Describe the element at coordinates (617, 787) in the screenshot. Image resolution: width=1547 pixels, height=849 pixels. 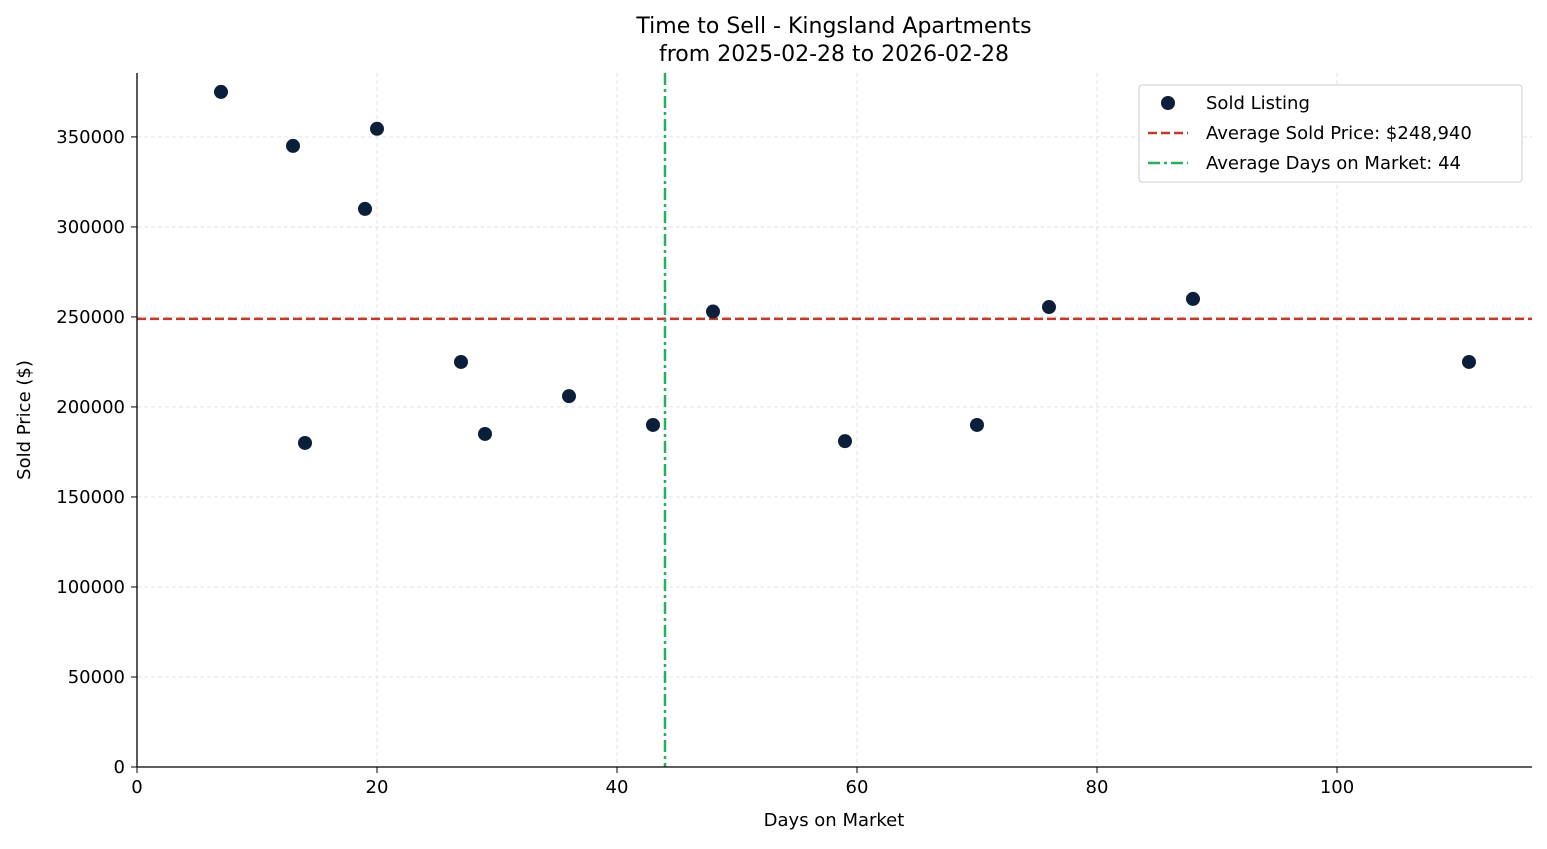
I see `x-tick-label: 40` at that location.